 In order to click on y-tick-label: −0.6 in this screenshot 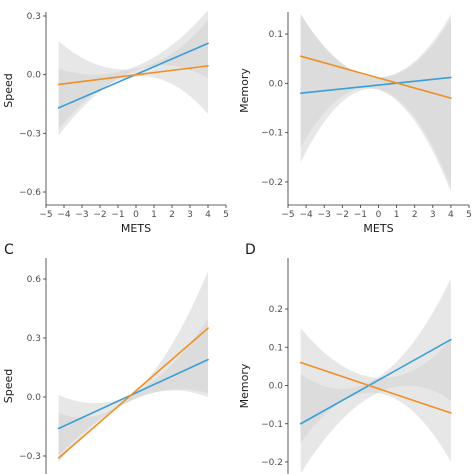, I will do `click(30, 193)`.